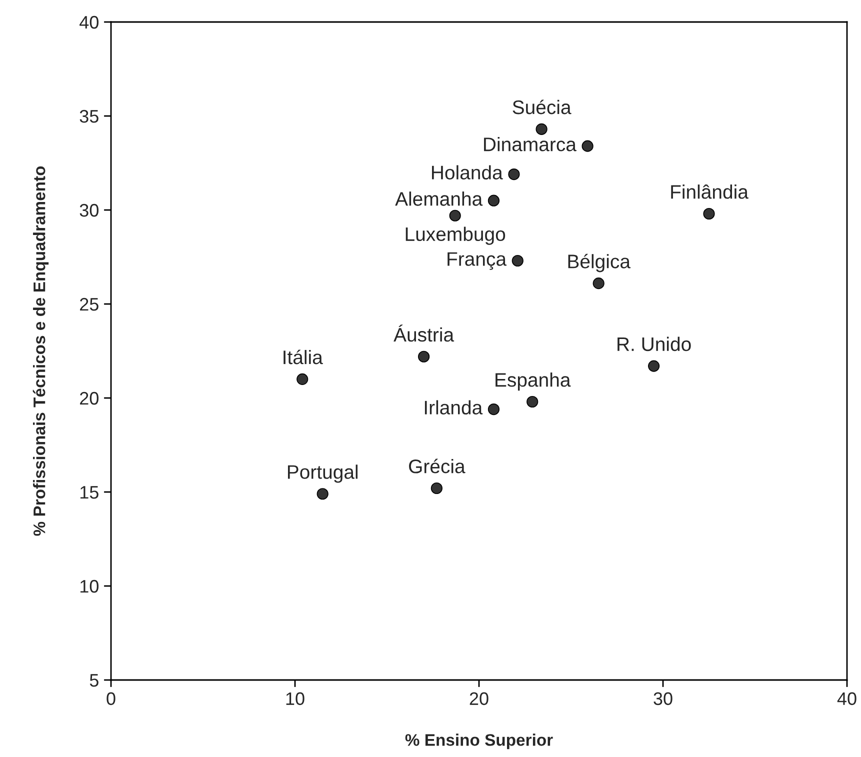  What do you see at coordinates (542, 107) in the screenshot?
I see `annotation: Suécia` at bounding box center [542, 107].